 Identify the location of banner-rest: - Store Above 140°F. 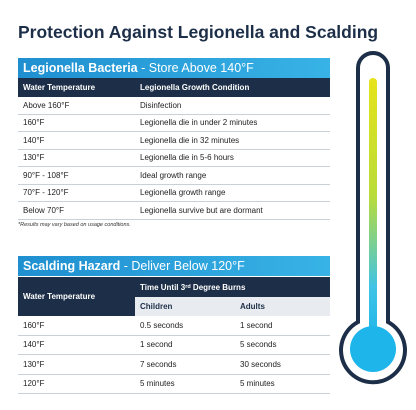
(195, 68).